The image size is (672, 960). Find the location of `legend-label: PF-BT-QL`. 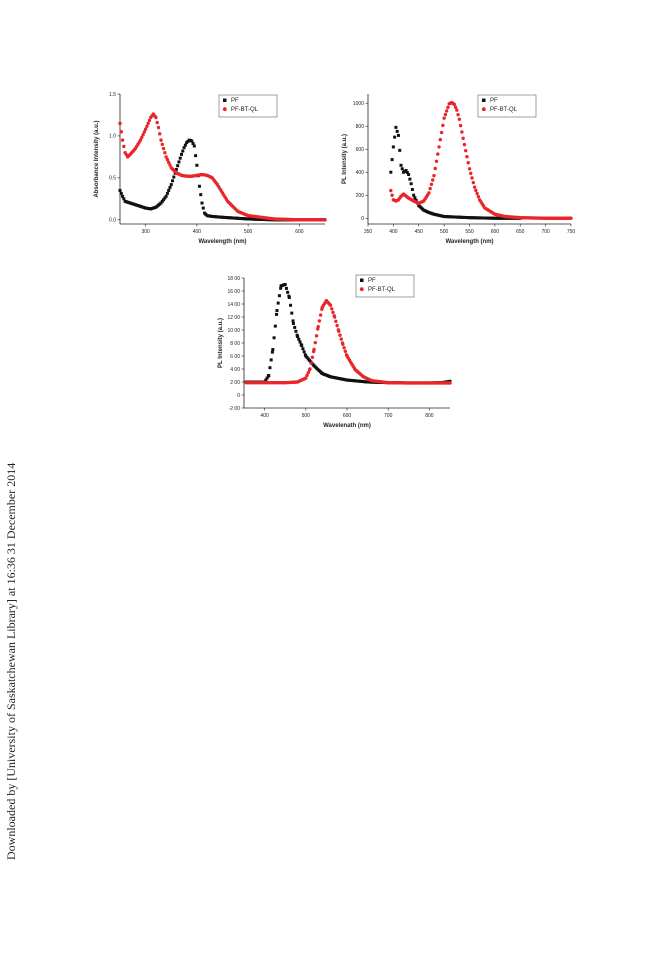

legend-label: PF-BT-QL is located at coordinates (382, 290).